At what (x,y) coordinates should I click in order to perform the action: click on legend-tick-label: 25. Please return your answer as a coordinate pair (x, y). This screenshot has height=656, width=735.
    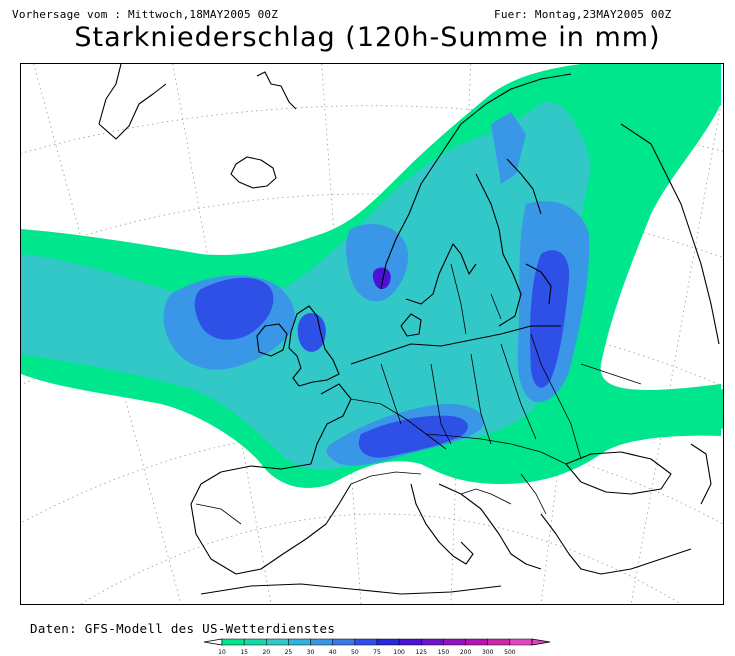
    Looking at the image, I should click on (289, 652).